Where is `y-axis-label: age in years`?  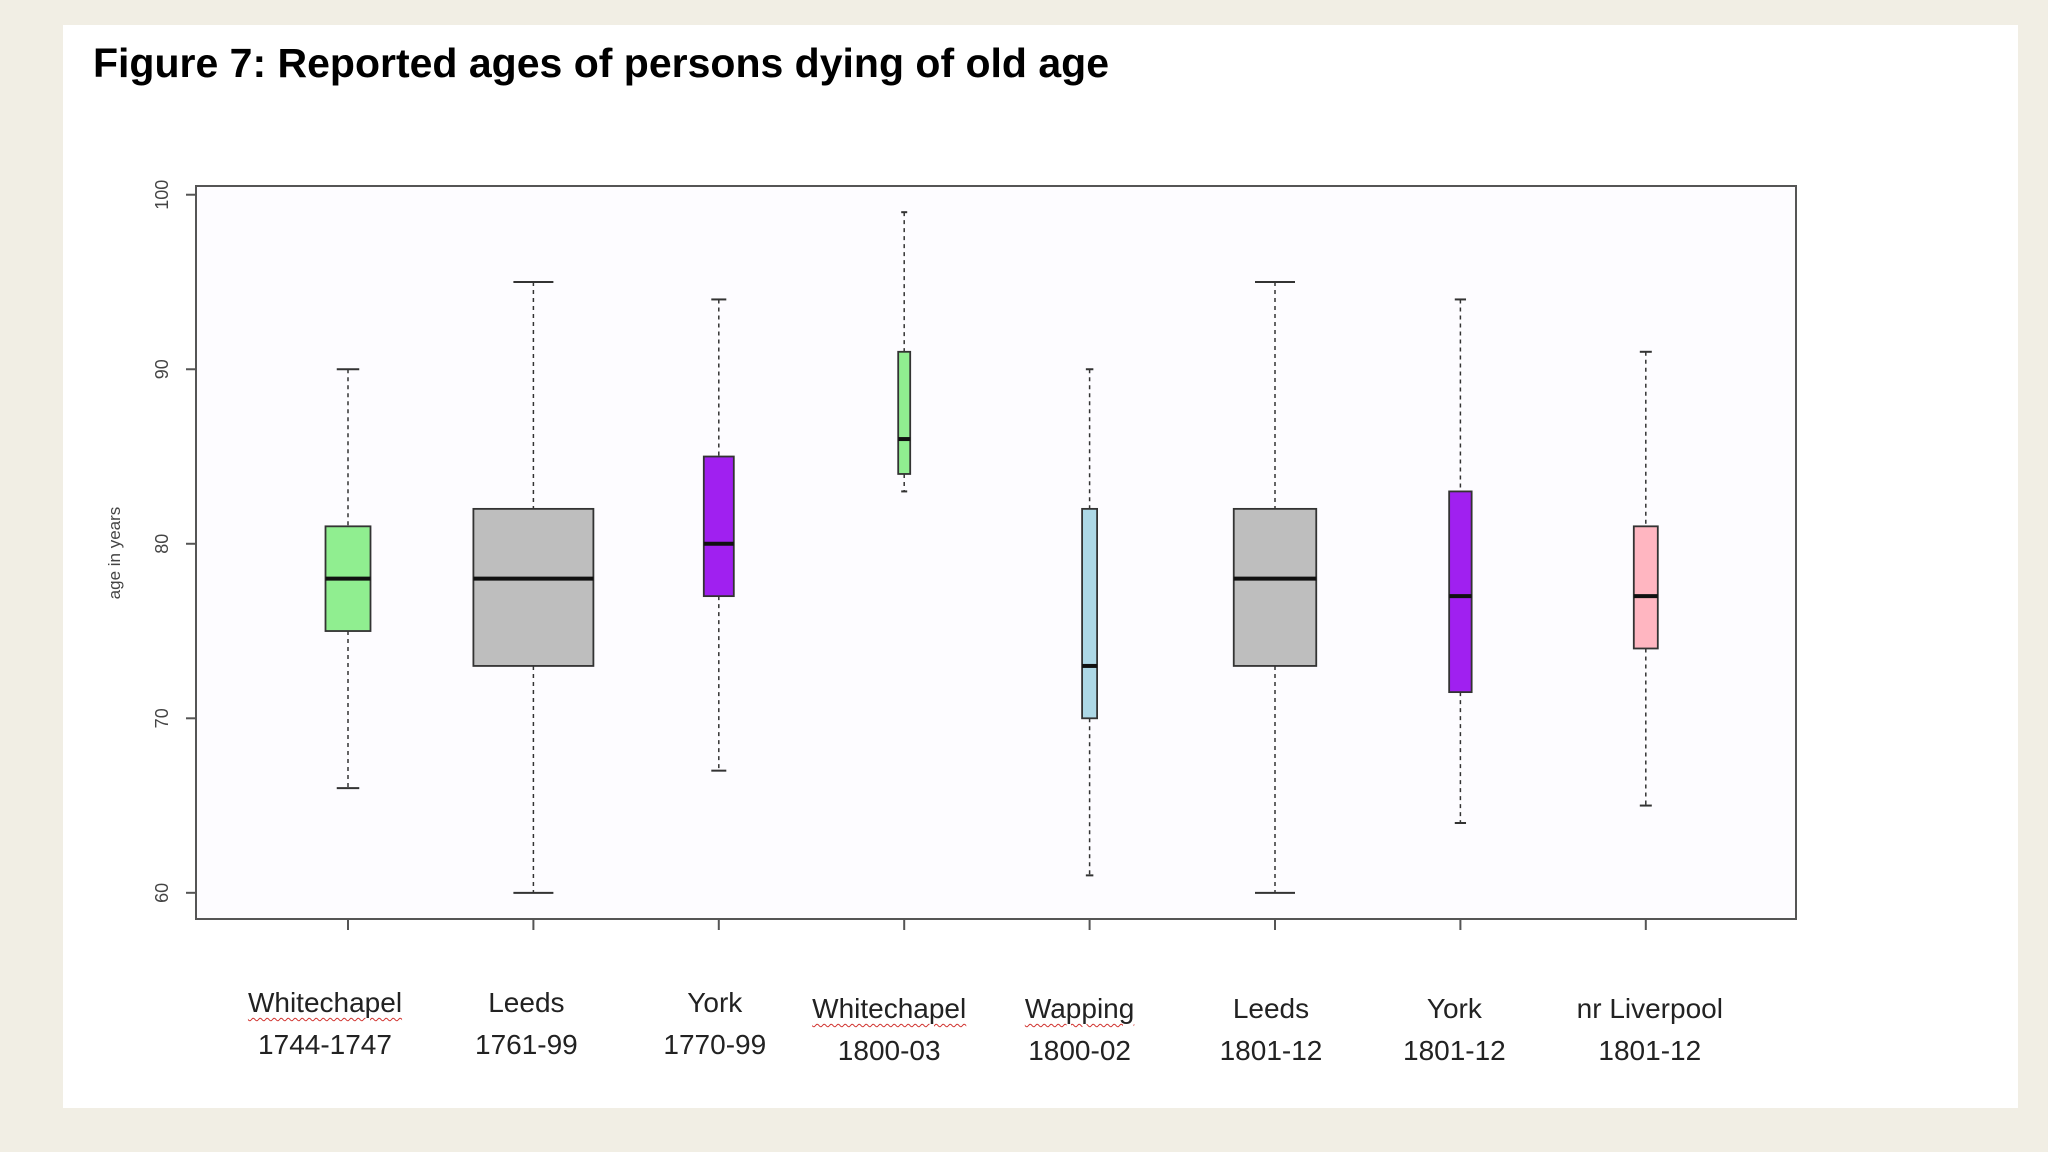 y-axis-label: age in years is located at coordinates (114, 553).